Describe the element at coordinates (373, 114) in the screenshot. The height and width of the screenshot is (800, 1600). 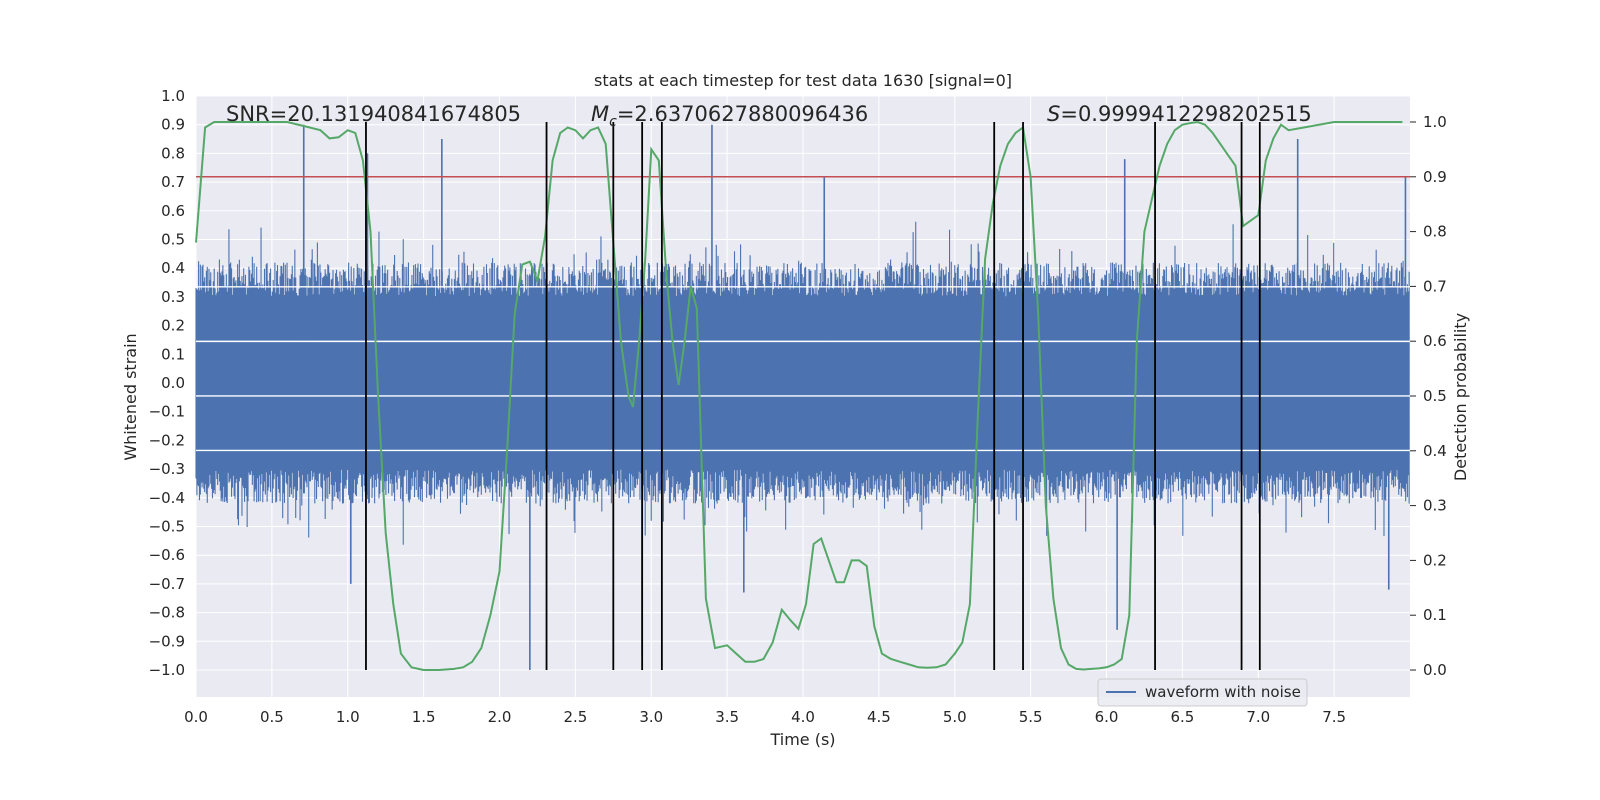
I see `snr-annotation: SNR=20.131940841674805` at that location.